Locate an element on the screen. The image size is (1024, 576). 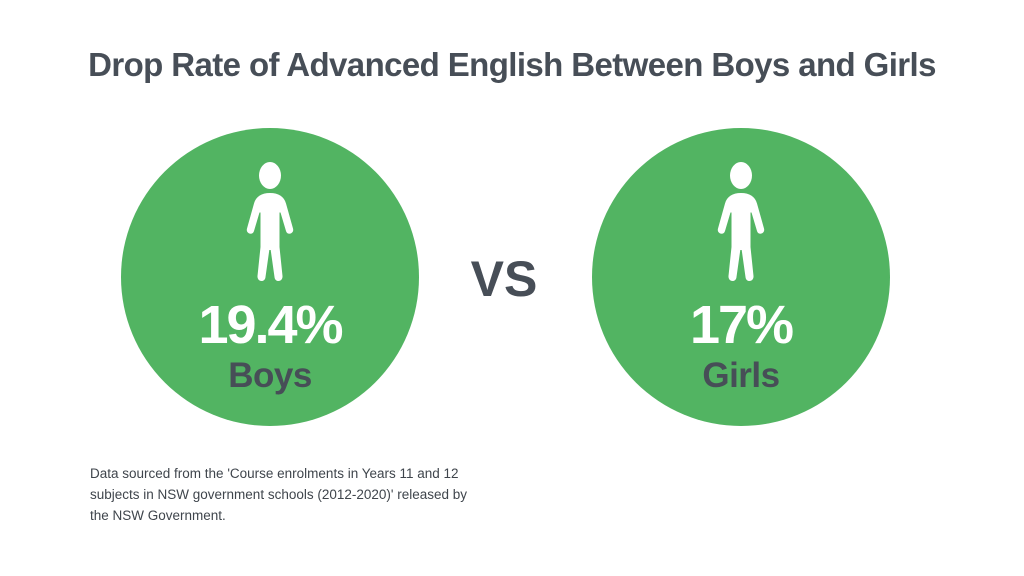
girls-person-icon is located at coordinates (741, 222).